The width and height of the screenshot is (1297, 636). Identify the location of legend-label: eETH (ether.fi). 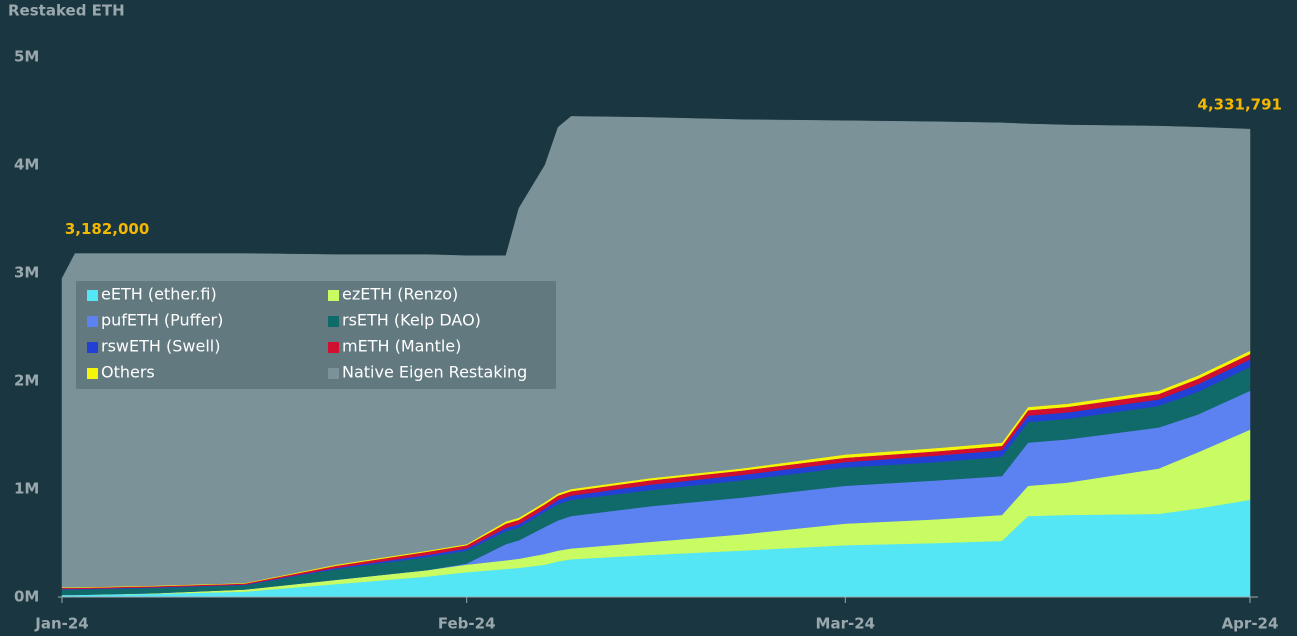
(159, 294).